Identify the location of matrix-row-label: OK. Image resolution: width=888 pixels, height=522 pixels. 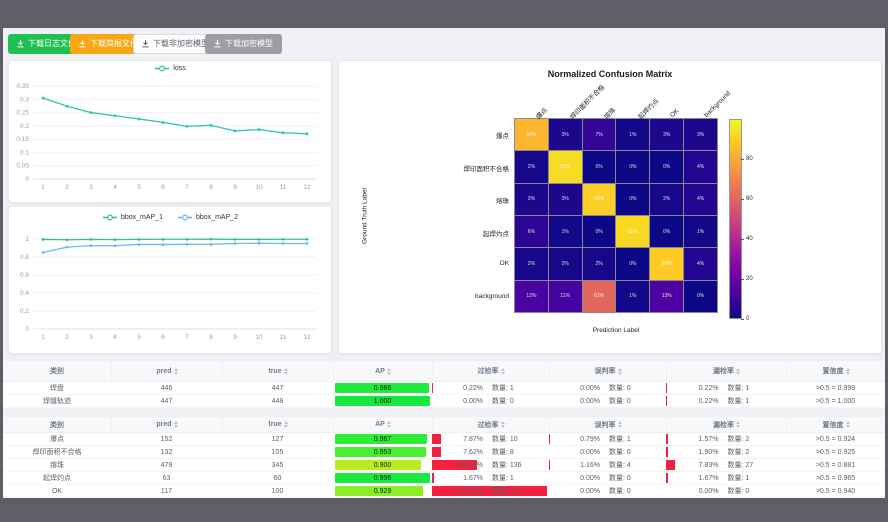
(504, 264).